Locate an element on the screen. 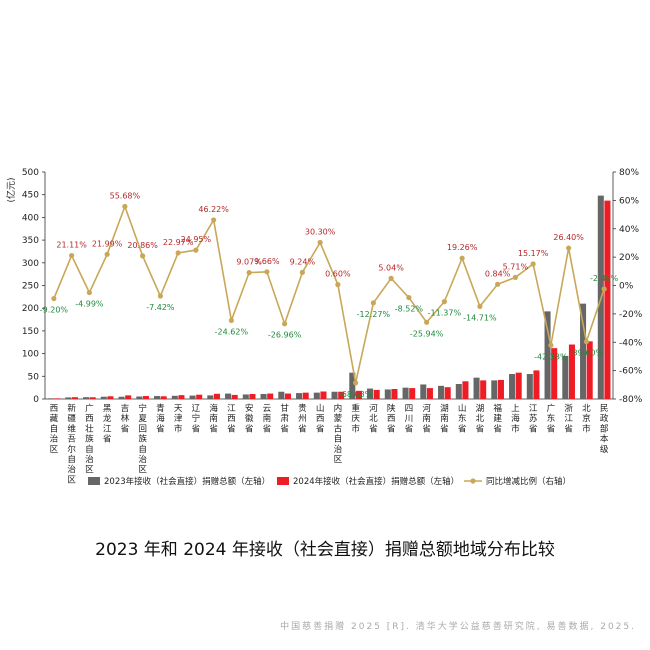 The height and width of the screenshot is (650, 650). yoy-data-label: 9.07% is located at coordinates (249, 262).